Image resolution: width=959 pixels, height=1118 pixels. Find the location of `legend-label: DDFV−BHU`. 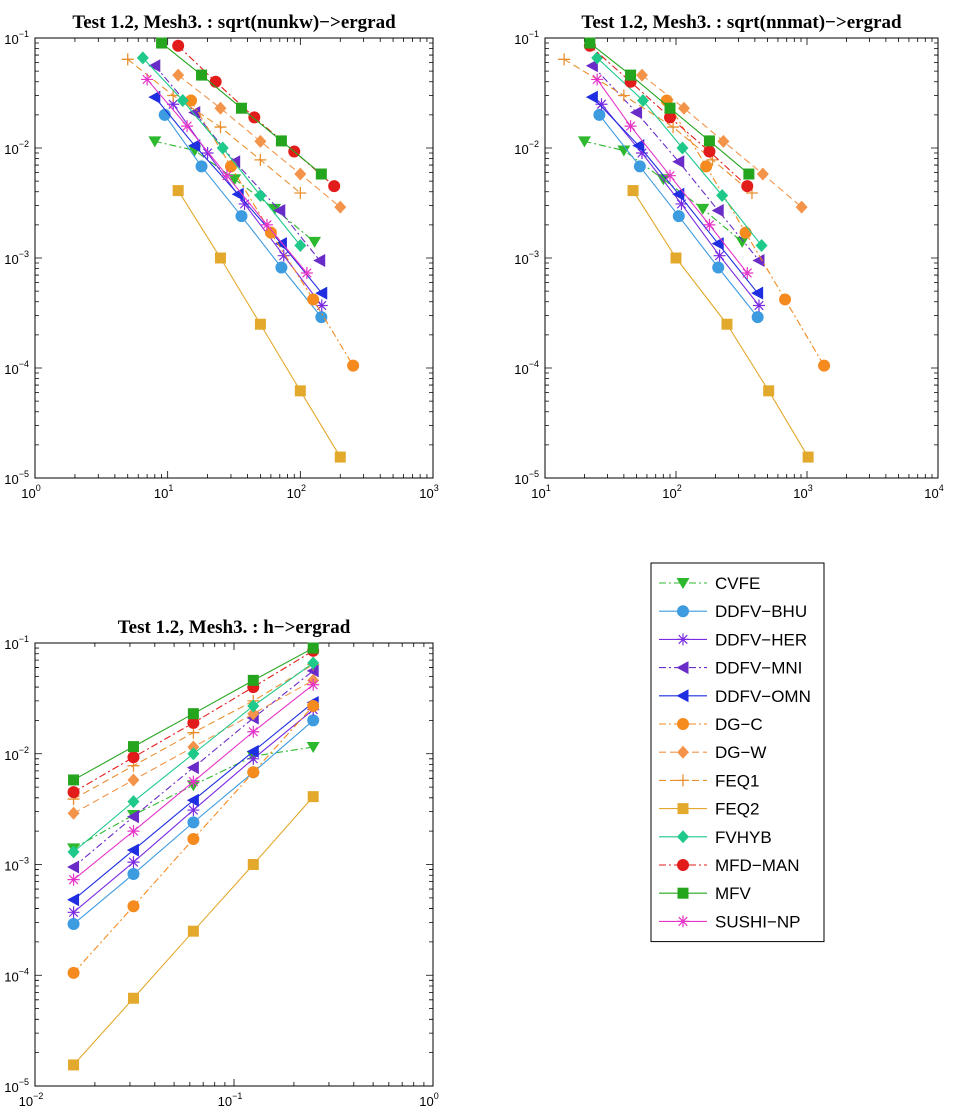

legend-label: DDFV−BHU is located at coordinates (761, 611).